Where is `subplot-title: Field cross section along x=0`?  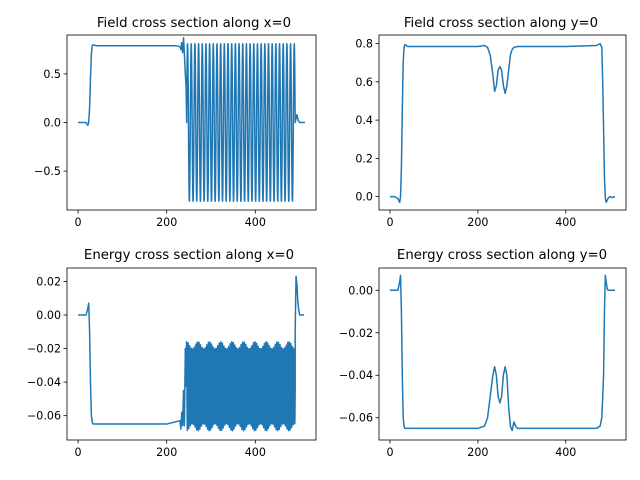
subplot-title: Field cross section along x=0 is located at coordinates (194, 23).